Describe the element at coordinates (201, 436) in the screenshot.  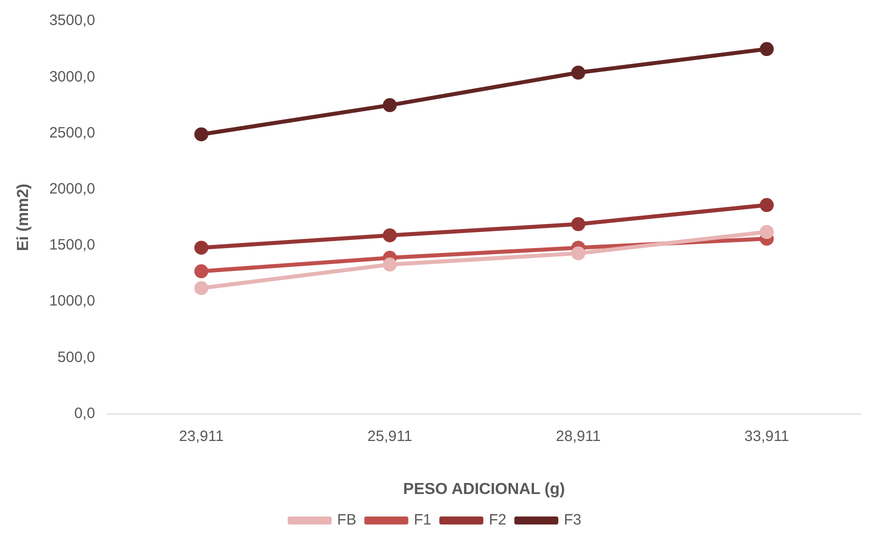
I see `x-tick-label: 23,911` at that location.